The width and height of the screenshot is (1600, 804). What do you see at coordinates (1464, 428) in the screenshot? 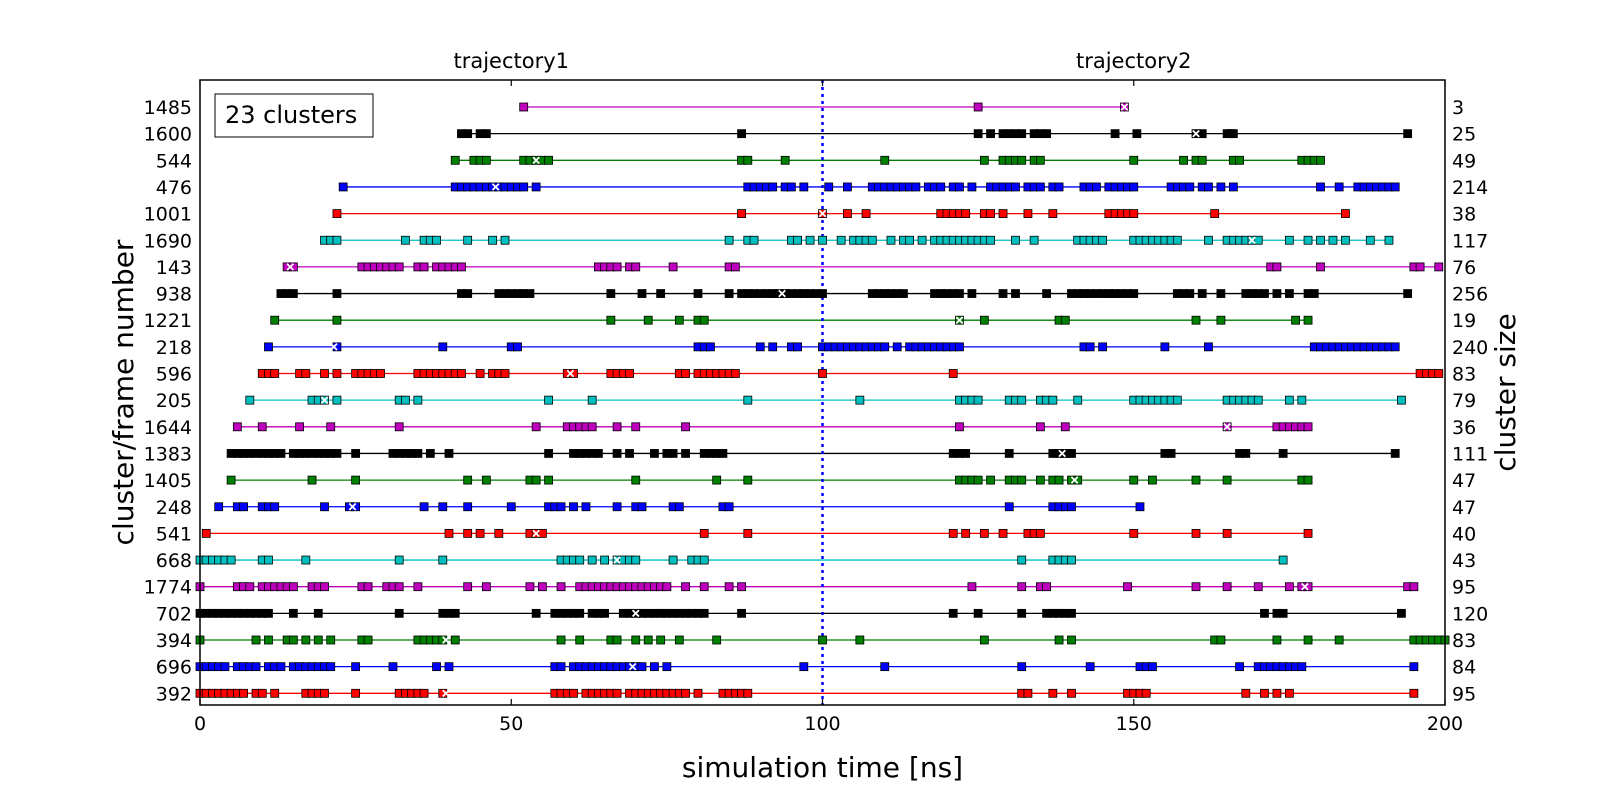
I see `y2-tick-label-1644: 36` at bounding box center [1464, 428].